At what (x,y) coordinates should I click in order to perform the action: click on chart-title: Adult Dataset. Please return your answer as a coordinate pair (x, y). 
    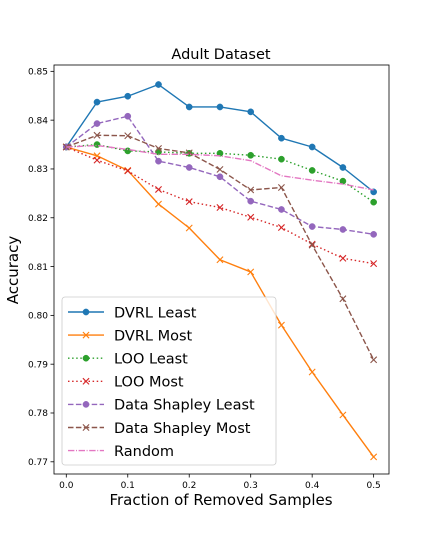
    Looking at the image, I should click on (220, 55).